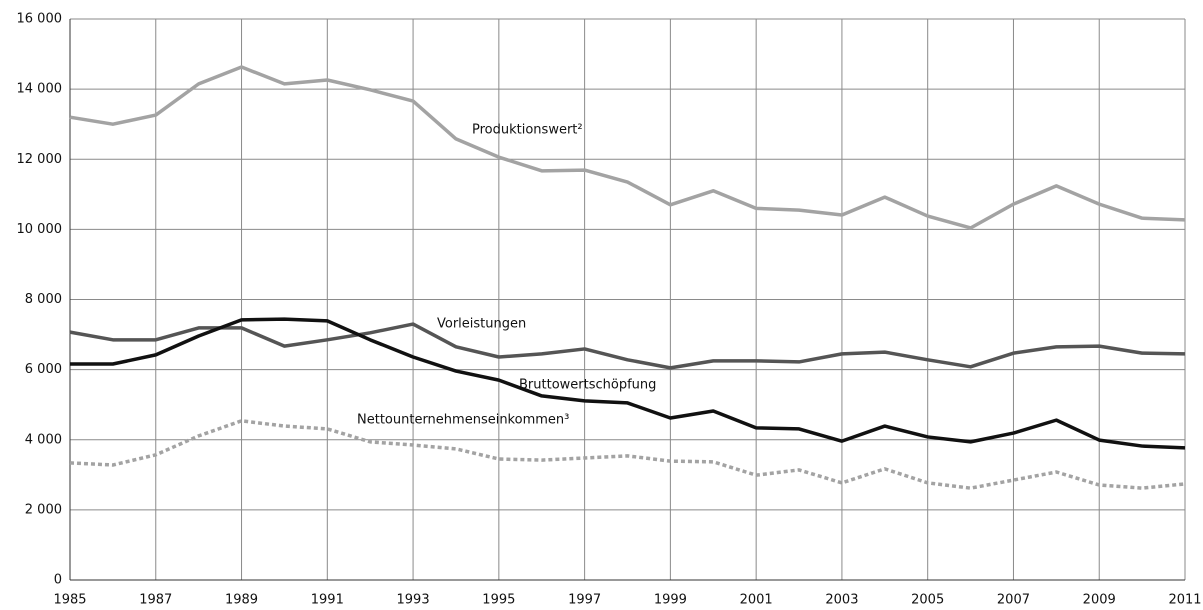 This screenshot has width=1203, height=610. Describe the element at coordinates (43, 439) in the screenshot. I see `y-tick-label: 4 000` at that location.